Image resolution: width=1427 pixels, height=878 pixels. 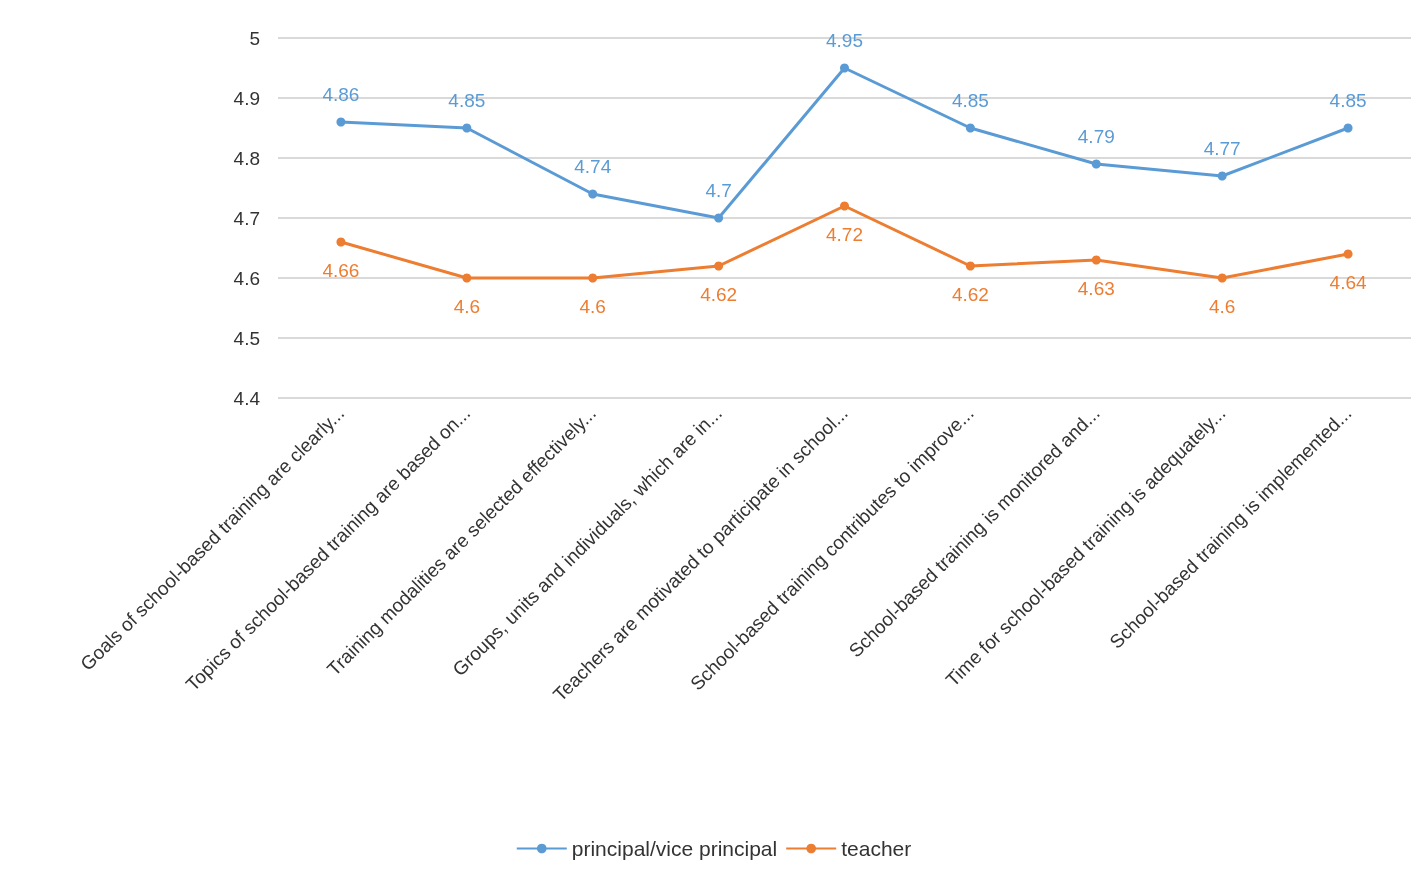 I want to click on data-label: 4.72, so click(x=844, y=234).